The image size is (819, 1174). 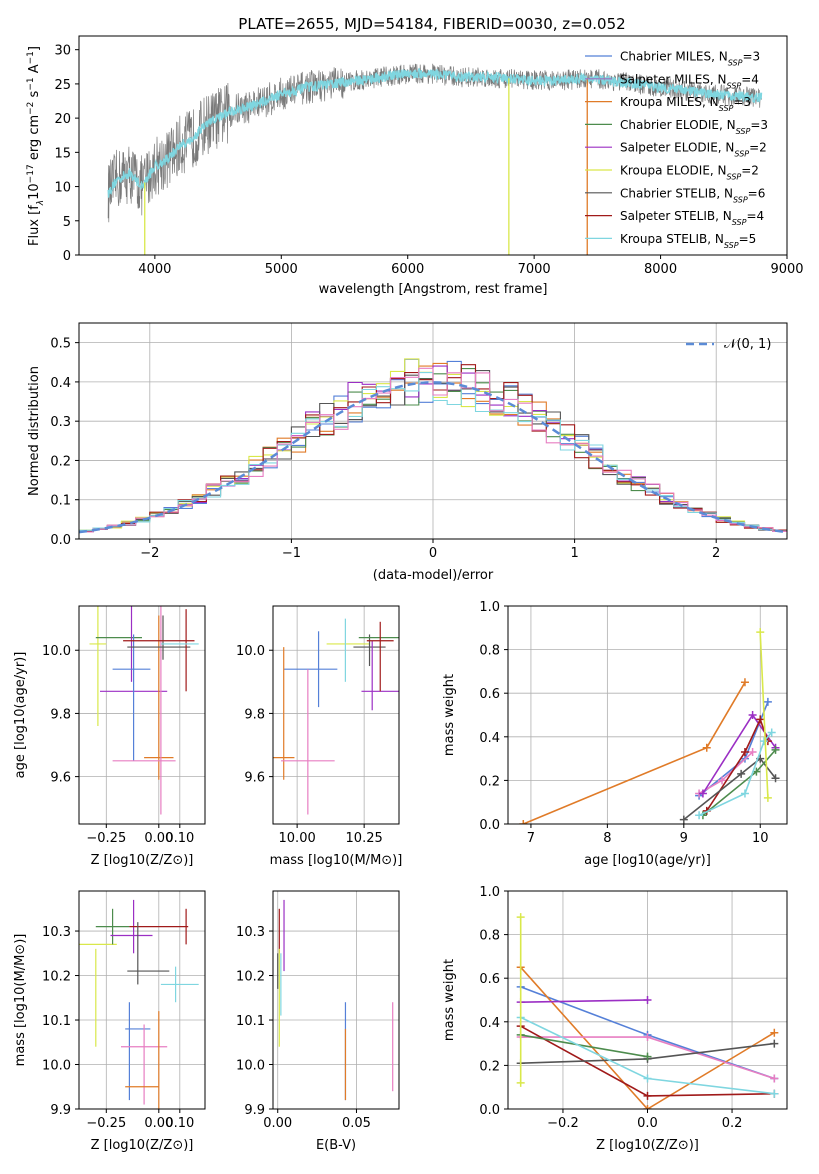 What do you see at coordinates (250, 977) in the screenshot?
I see `y-tick-label: 10.2` at bounding box center [250, 977].